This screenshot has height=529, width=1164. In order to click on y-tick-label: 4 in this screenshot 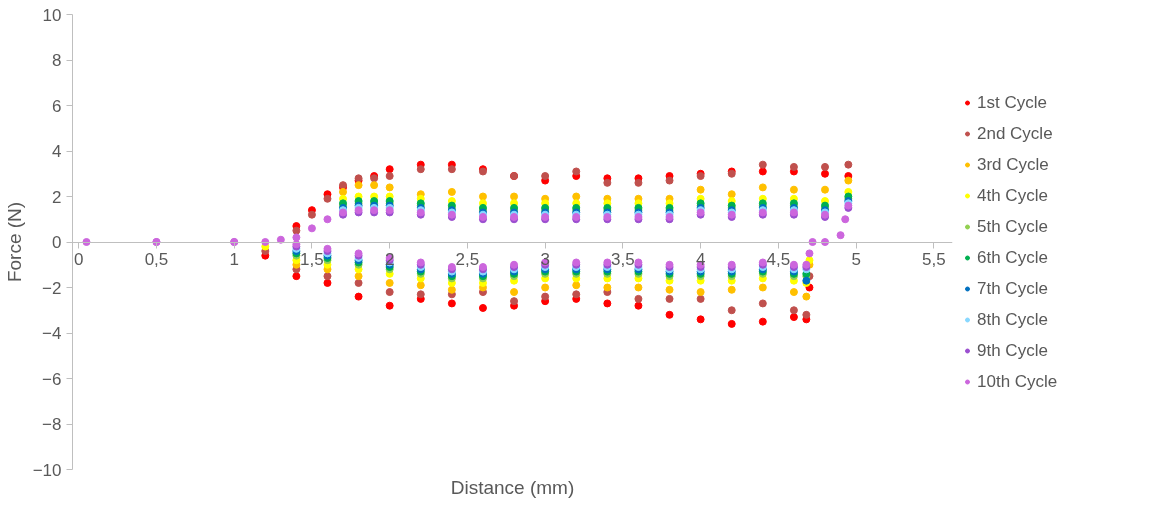, I will do `click(57, 151)`.